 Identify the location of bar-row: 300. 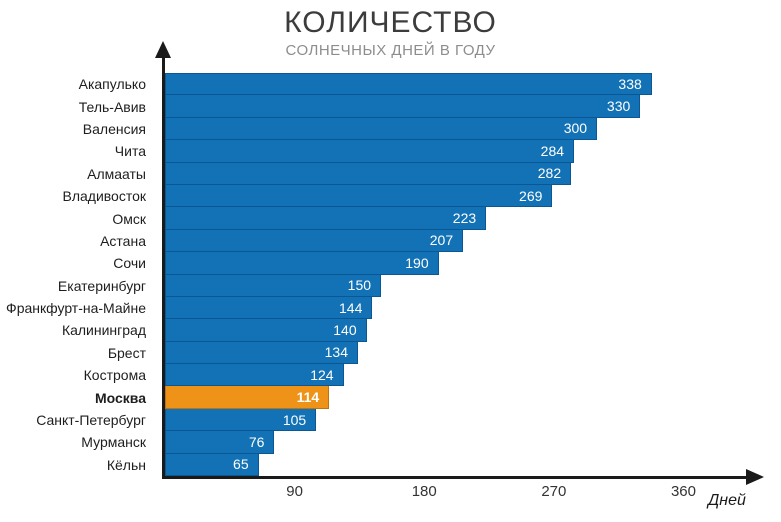
(448, 129).